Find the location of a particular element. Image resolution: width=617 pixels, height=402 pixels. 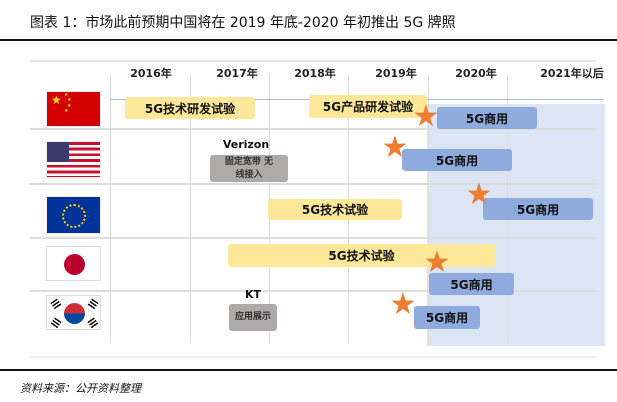

korea-commercial-bar: 5G商用 is located at coordinates (447, 317).